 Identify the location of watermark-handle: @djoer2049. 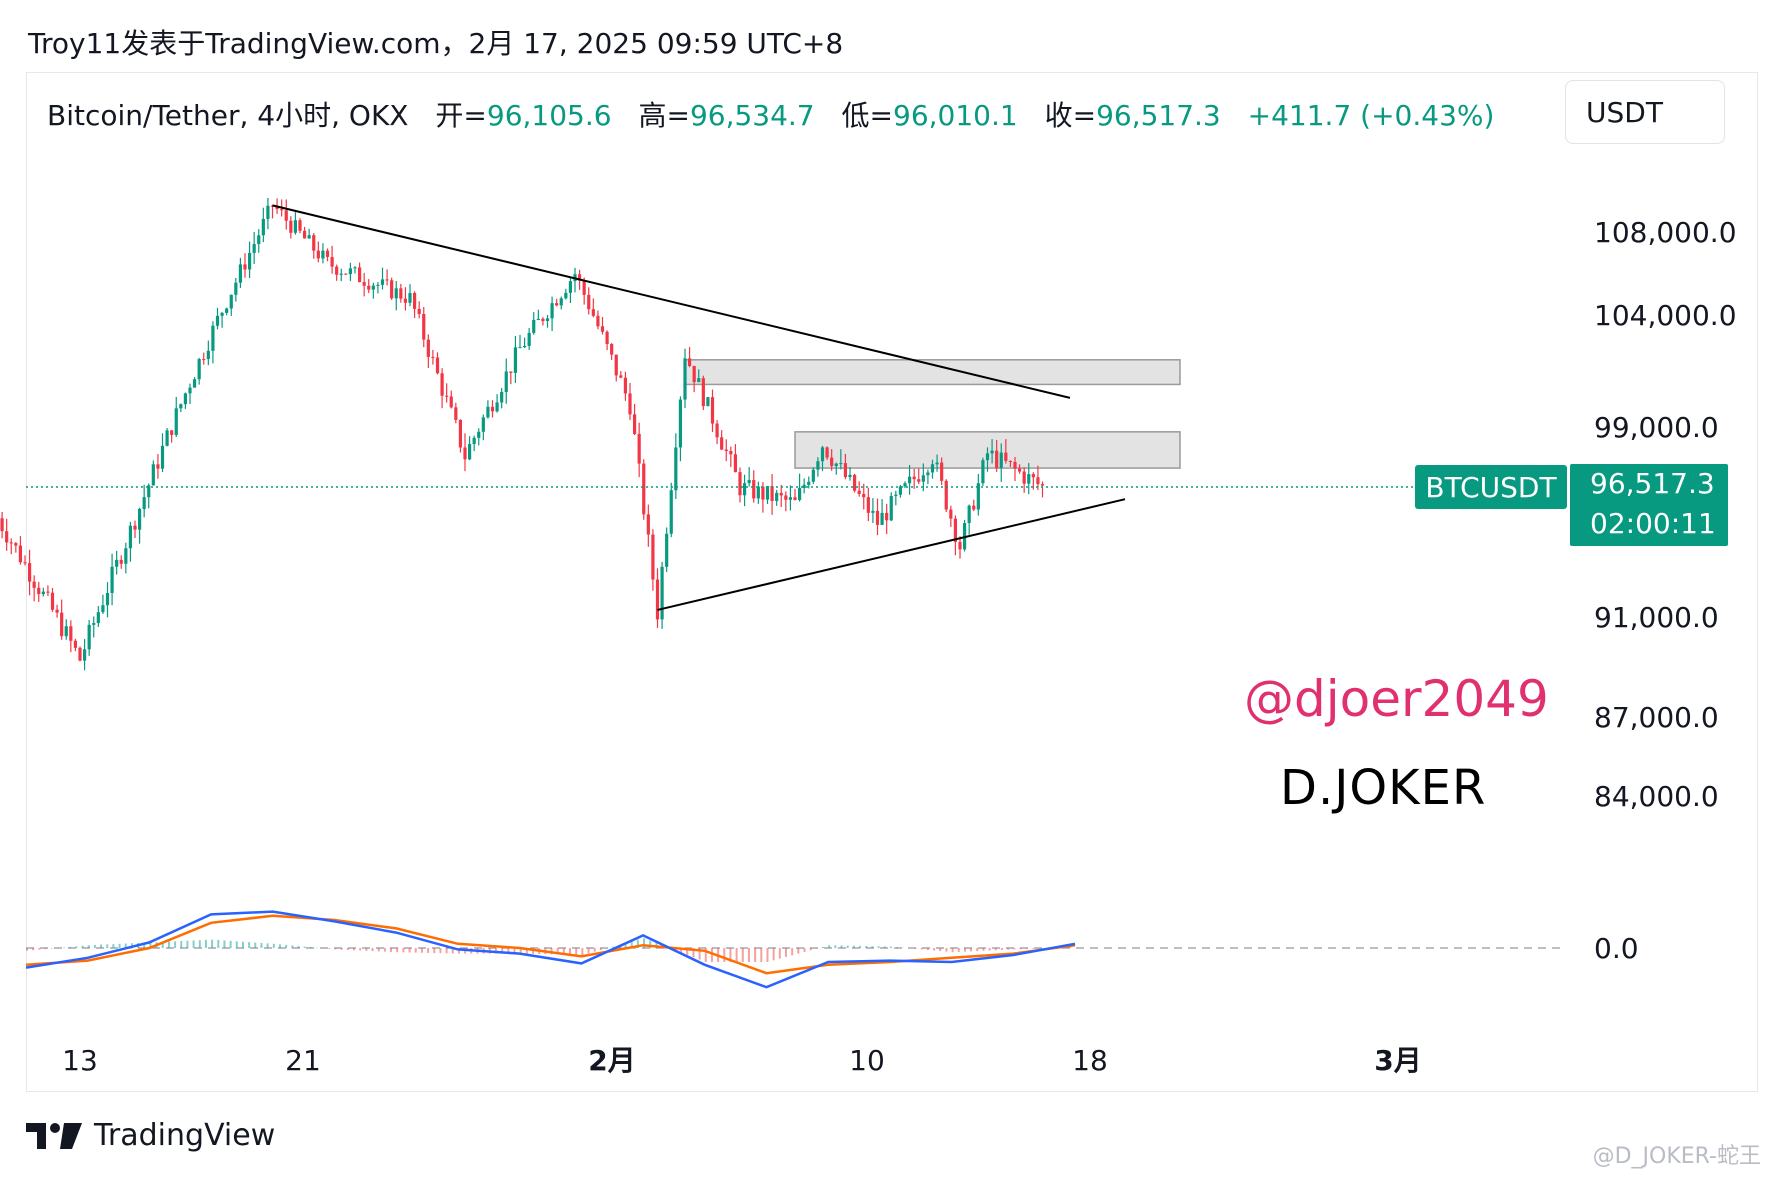
(1396, 699).